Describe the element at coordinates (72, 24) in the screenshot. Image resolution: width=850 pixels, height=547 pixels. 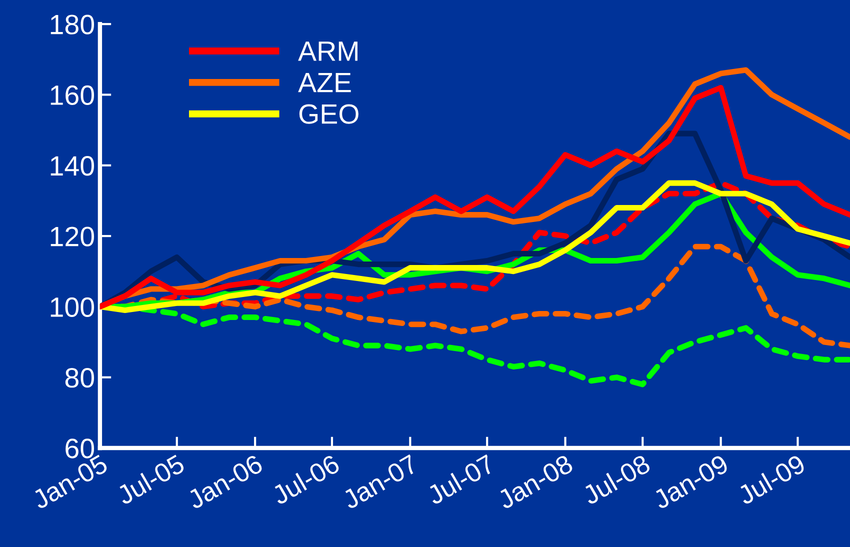
I see `y-tick-label: 180` at that location.